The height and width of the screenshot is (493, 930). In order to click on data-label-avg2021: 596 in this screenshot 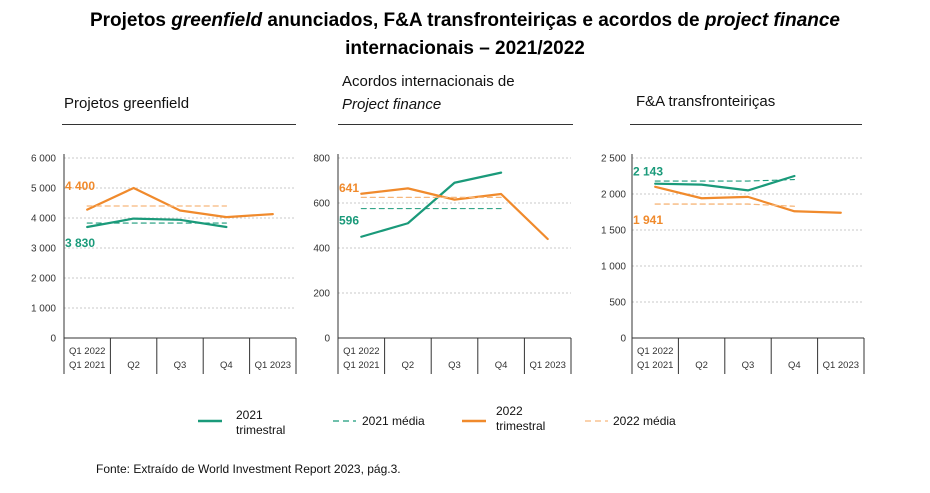, I will do `click(349, 221)`.